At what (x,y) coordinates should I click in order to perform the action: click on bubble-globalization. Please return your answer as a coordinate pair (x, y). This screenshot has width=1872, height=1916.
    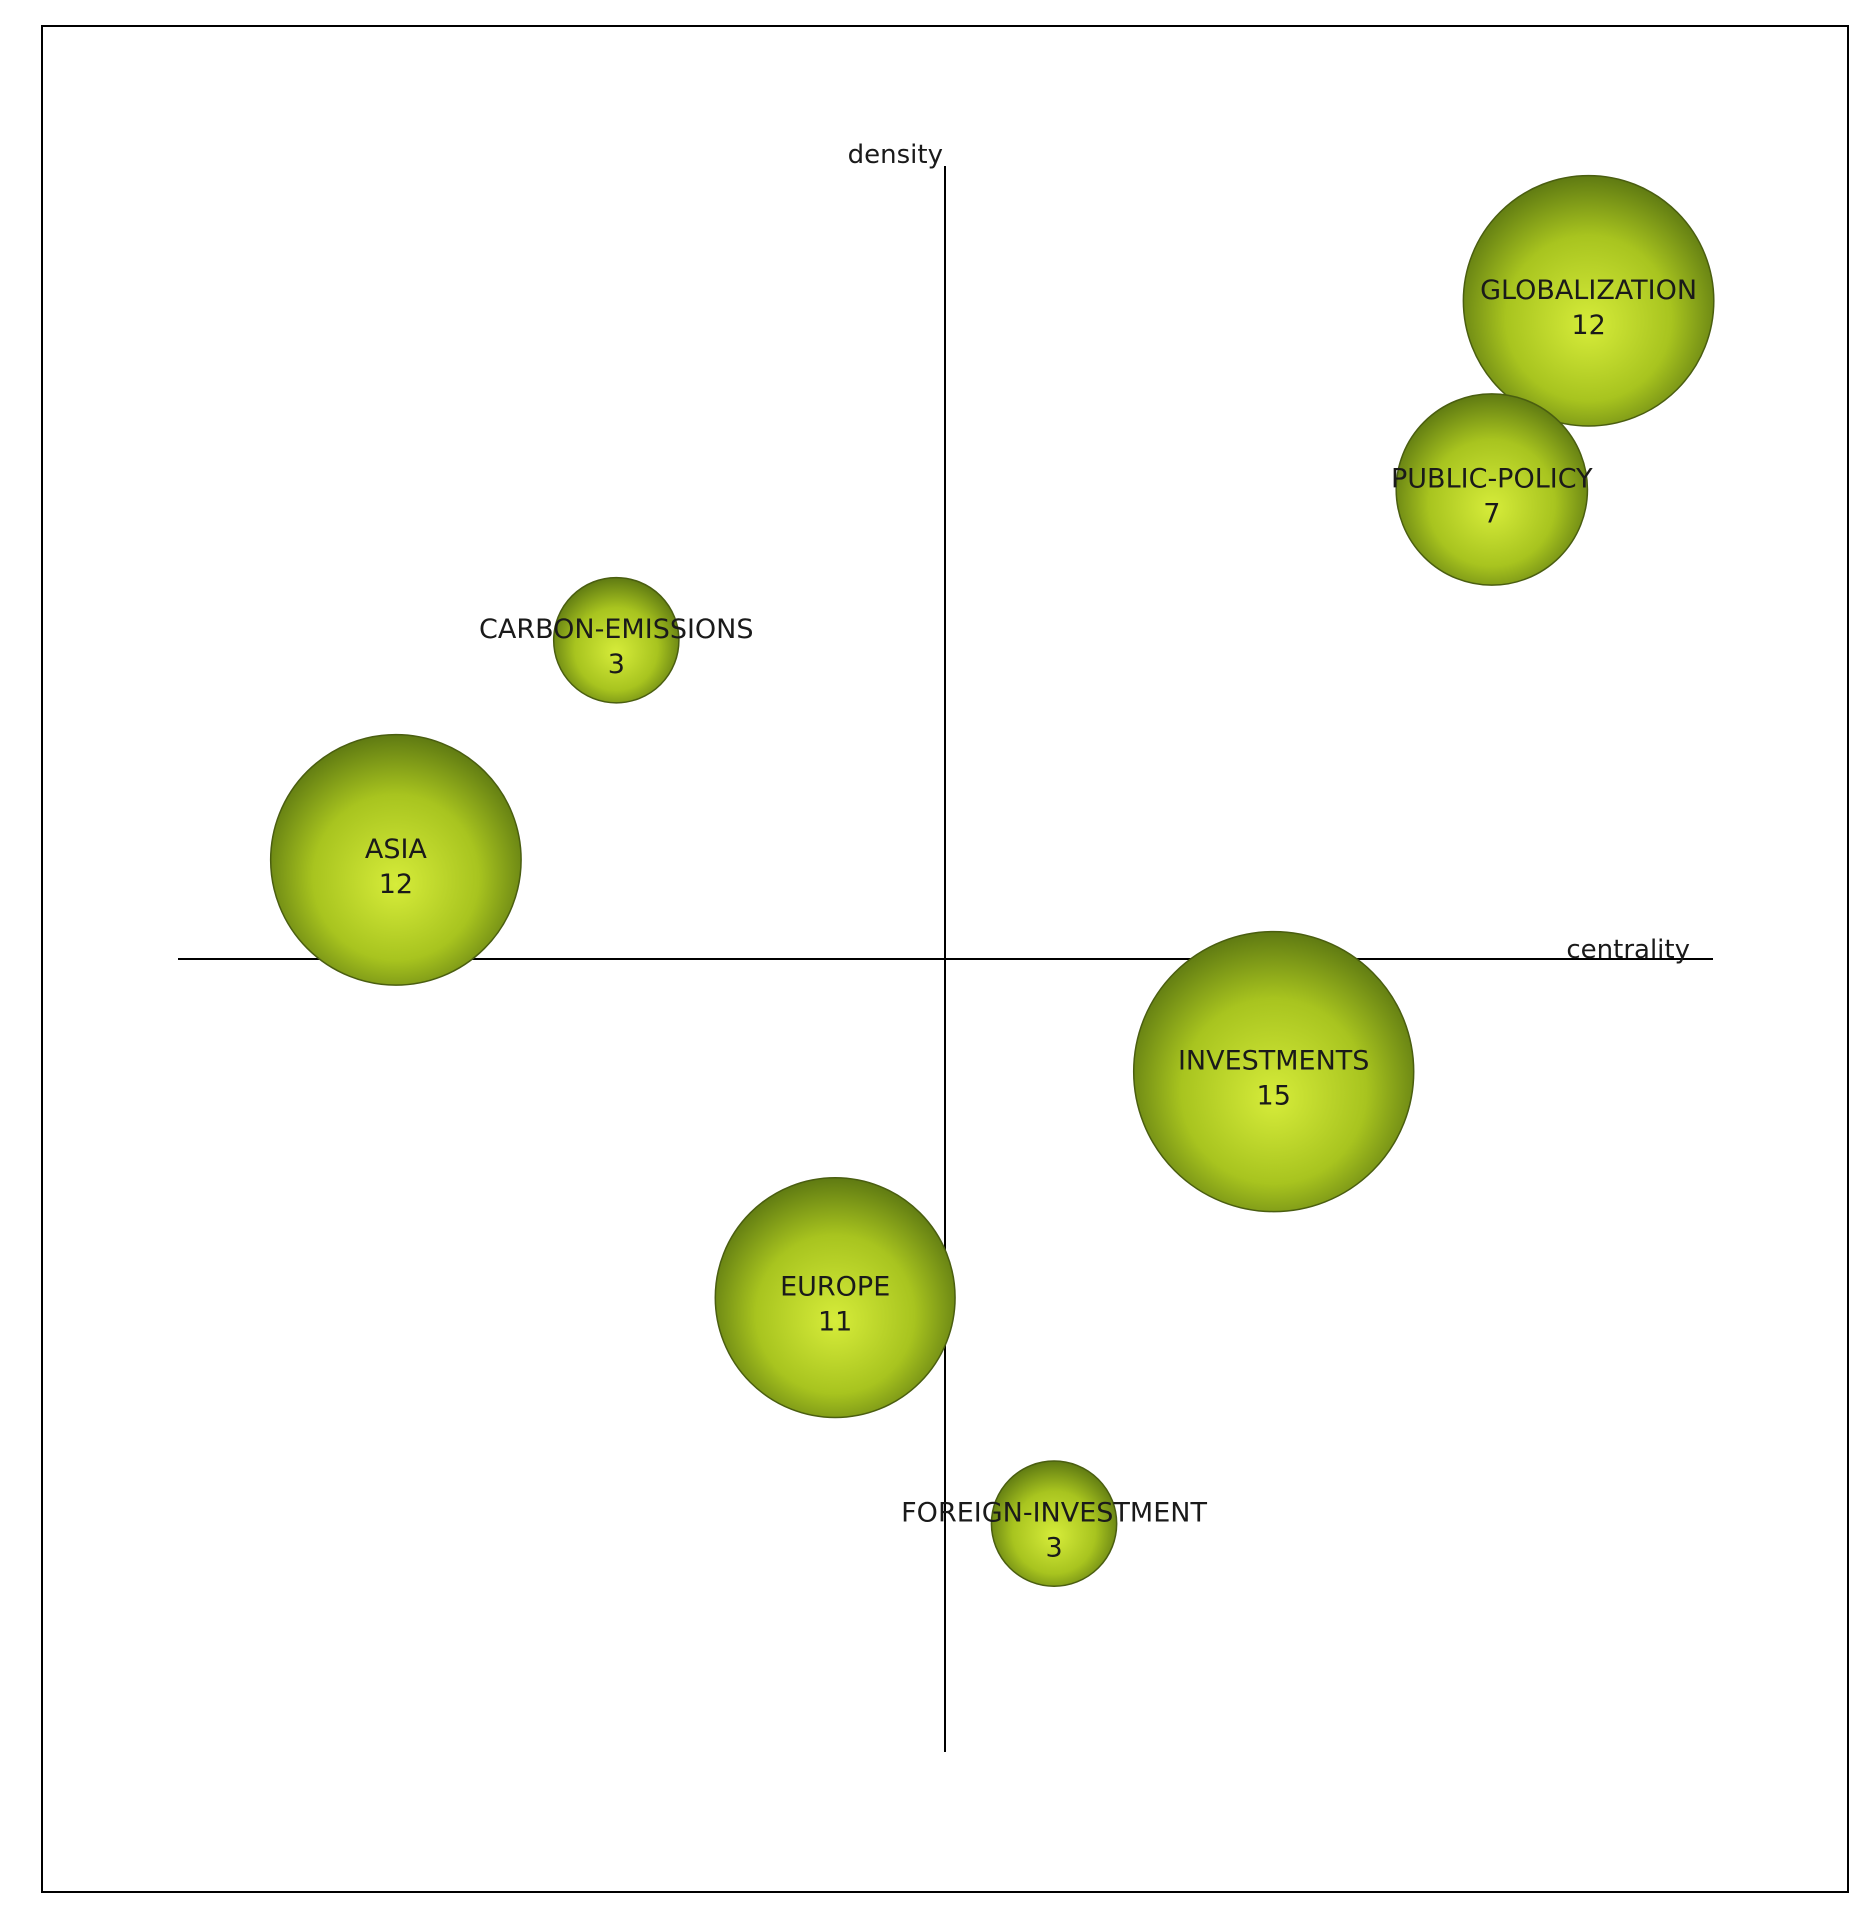
    Looking at the image, I should click on (1588, 300).